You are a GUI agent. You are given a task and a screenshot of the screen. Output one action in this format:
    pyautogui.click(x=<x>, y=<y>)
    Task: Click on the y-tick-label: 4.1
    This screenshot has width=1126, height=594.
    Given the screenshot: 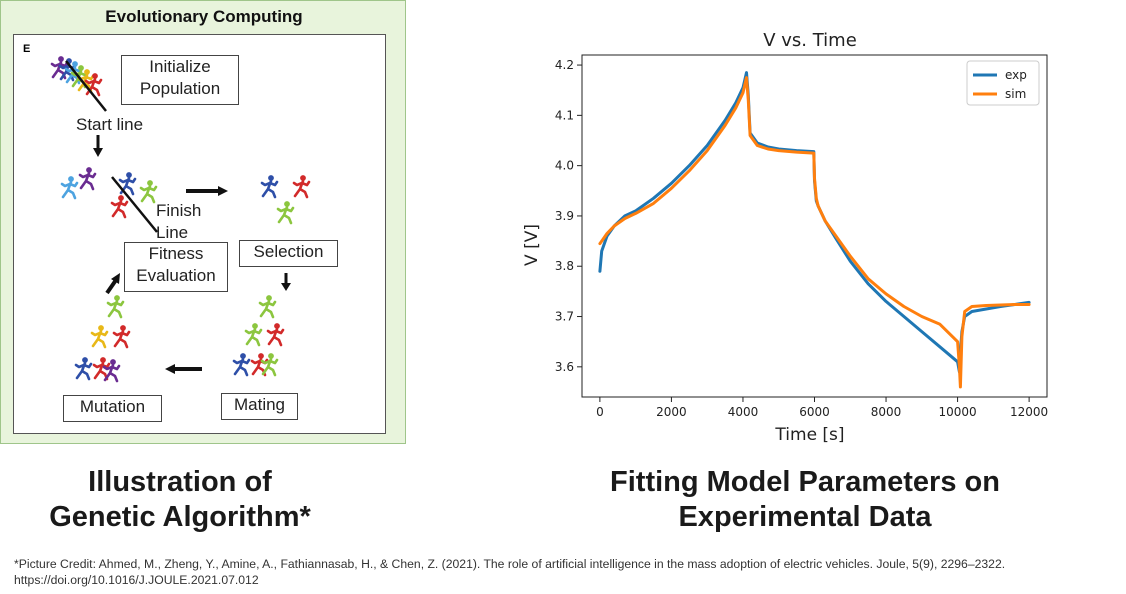 What is the action you would take?
    pyautogui.click(x=564, y=115)
    